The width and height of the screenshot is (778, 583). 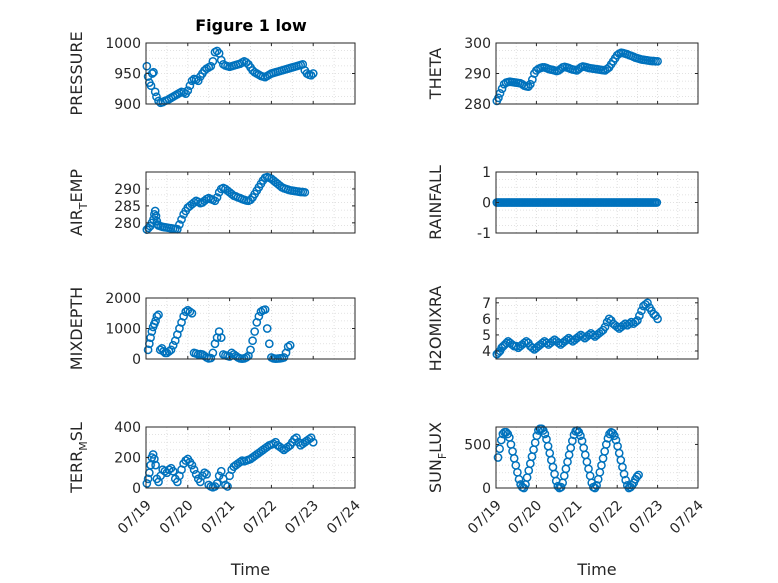 I want to click on y-axis-label-subscript: T, so click(x=83, y=206).